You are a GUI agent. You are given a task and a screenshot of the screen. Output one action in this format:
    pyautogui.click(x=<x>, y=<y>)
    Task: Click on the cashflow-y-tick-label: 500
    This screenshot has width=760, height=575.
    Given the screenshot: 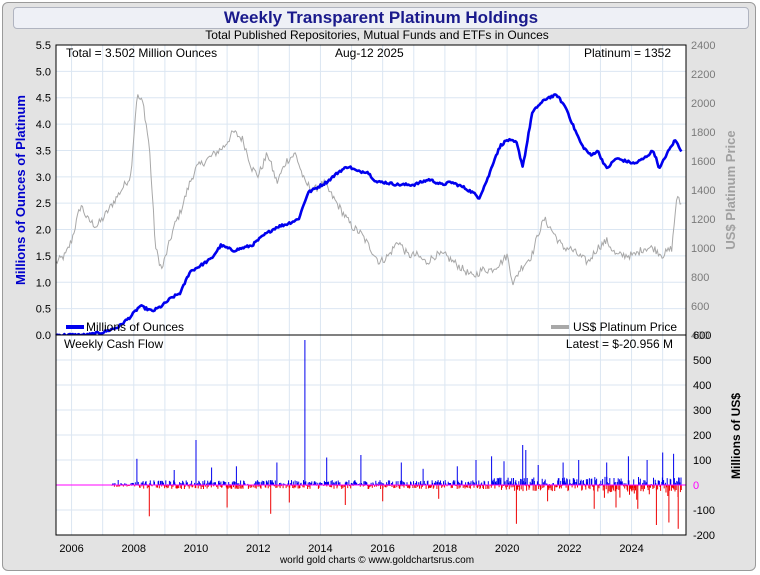 What is the action you would take?
    pyautogui.click(x=702, y=361)
    